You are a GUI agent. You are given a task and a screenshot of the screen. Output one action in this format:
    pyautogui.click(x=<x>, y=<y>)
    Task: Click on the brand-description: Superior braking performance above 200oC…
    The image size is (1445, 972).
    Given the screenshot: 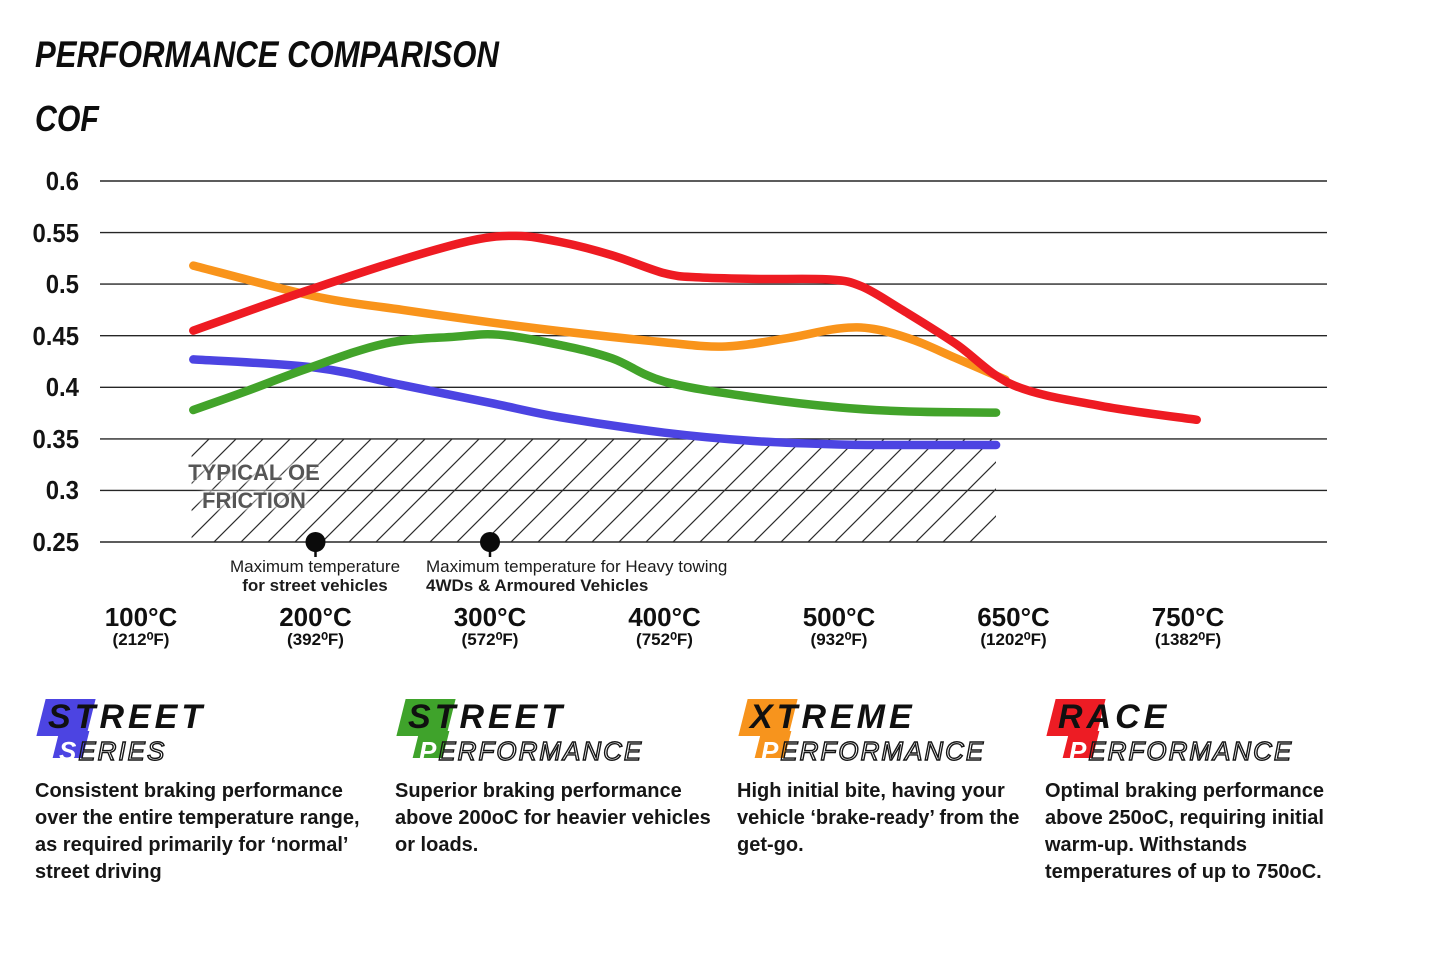 What is the action you would take?
    pyautogui.click(x=553, y=818)
    